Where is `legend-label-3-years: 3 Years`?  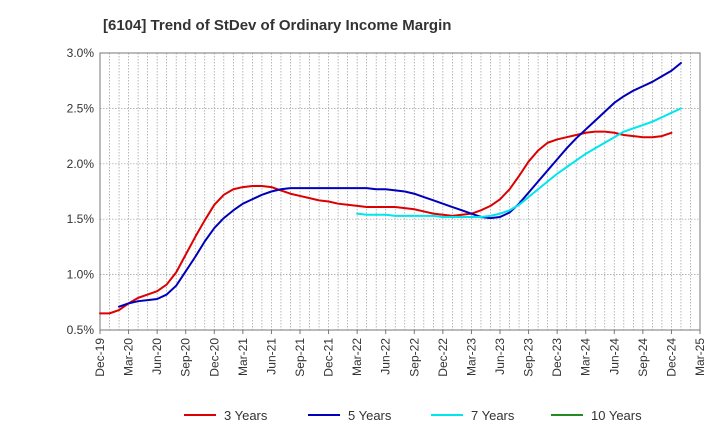 legend-label-3-years: 3 Years is located at coordinates (246, 415).